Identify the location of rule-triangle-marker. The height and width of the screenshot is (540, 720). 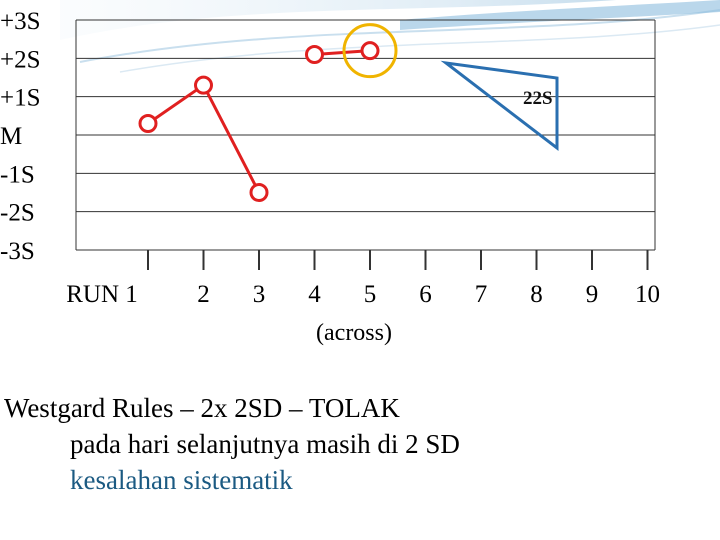
(499, 106).